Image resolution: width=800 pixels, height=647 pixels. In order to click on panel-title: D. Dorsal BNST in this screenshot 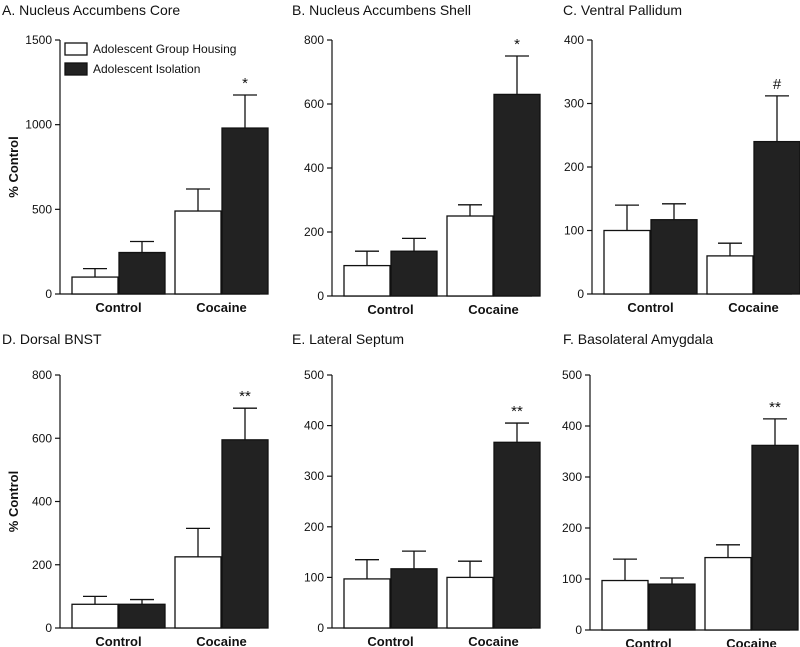, I will do `click(52, 339)`.